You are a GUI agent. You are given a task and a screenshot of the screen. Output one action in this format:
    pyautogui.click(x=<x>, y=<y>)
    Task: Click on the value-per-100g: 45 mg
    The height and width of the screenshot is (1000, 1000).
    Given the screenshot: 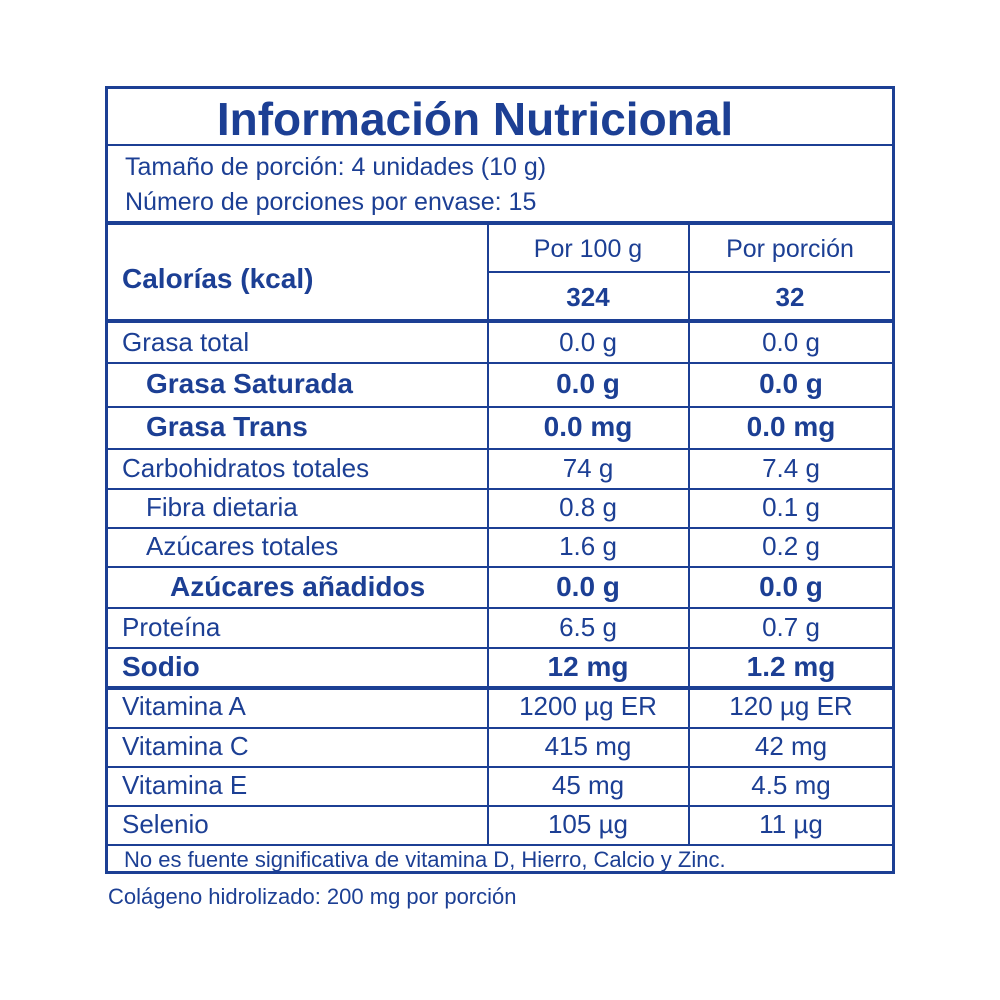 What is the action you would take?
    pyautogui.click(x=588, y=785)
    